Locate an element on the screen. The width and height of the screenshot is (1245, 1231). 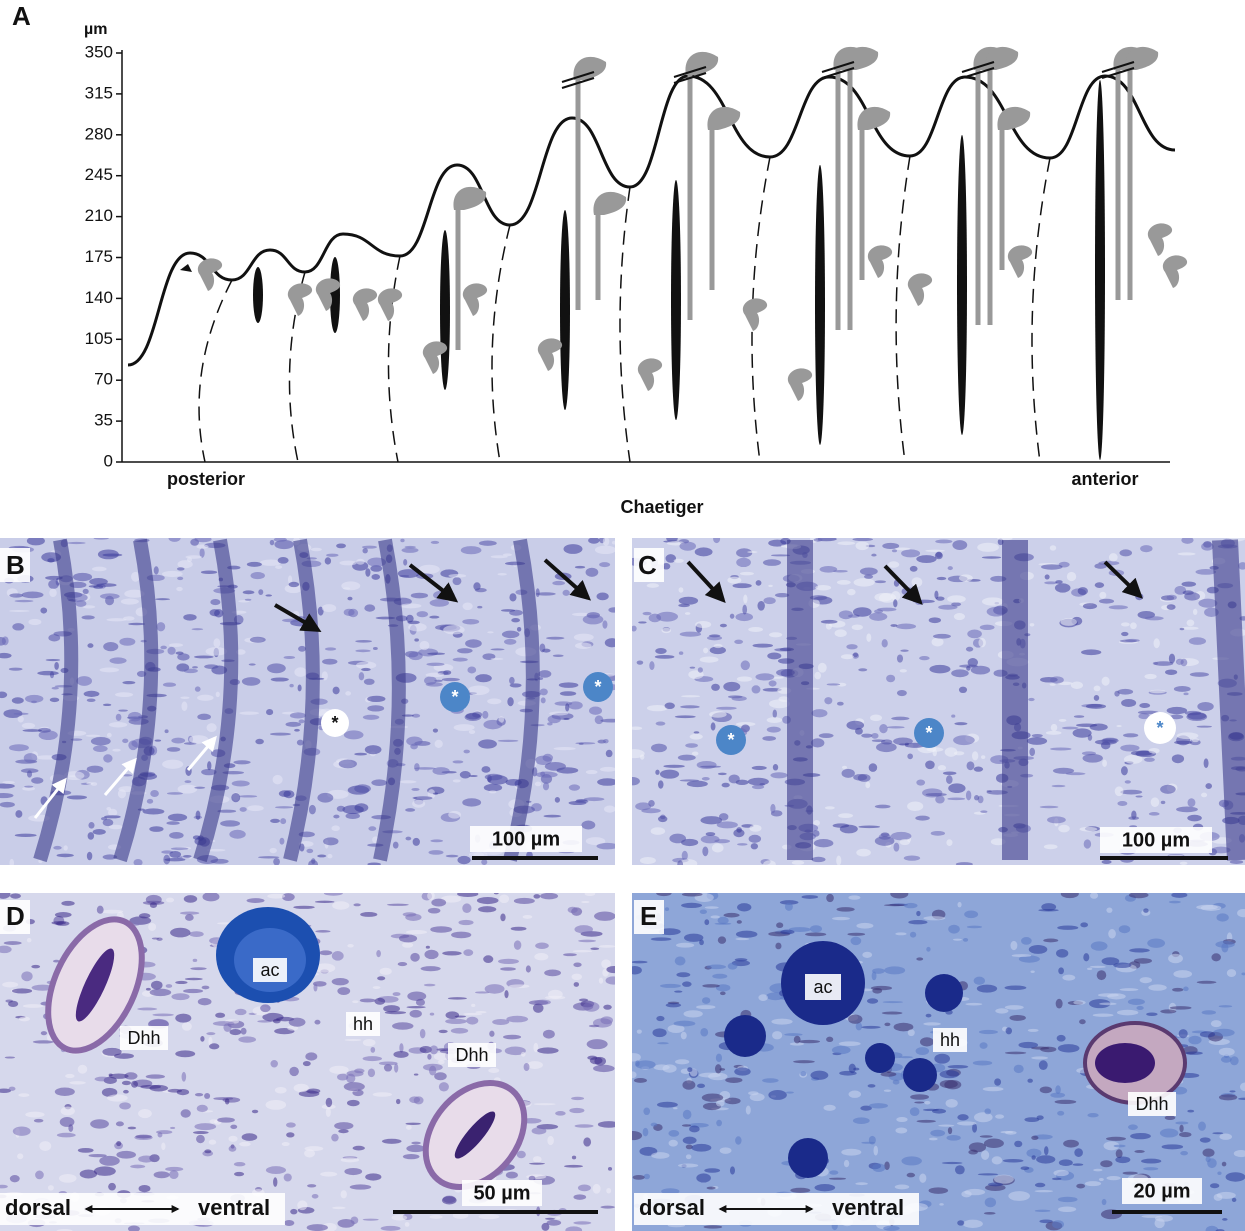
asterisk: * is located at coordinates (928, 733).